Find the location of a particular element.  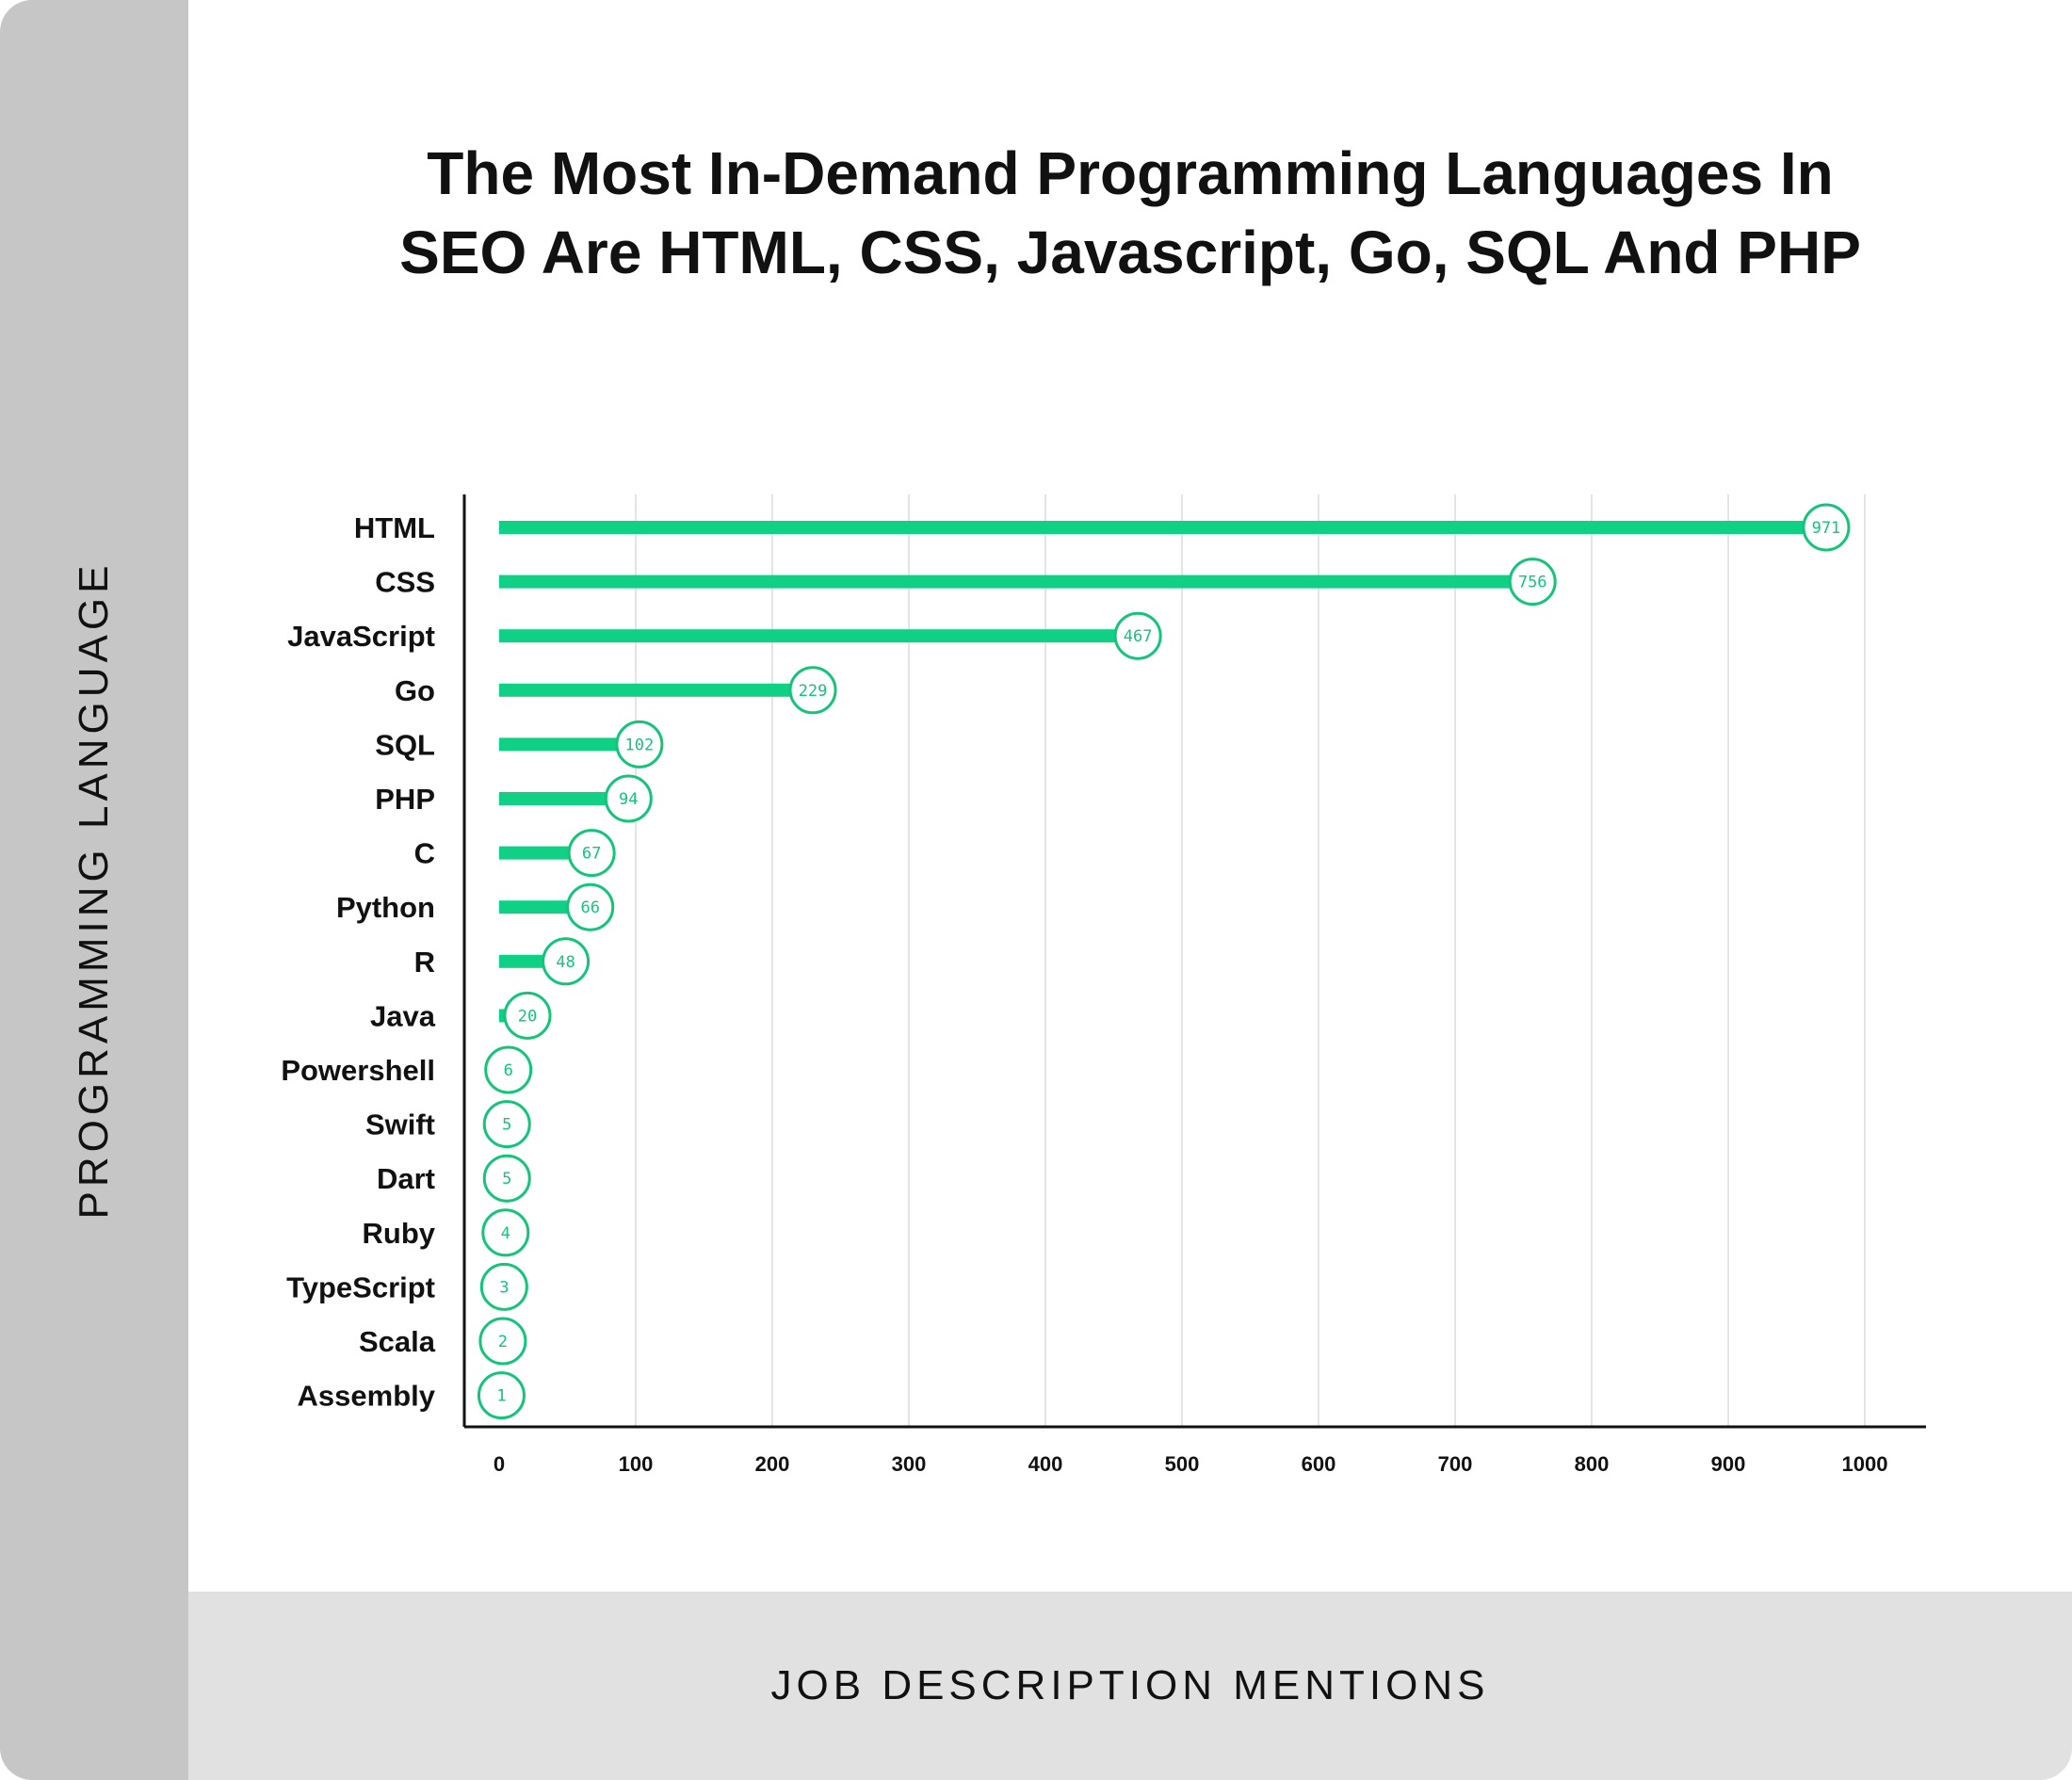

category-label: Swift is located at coordinates (400, 1124).